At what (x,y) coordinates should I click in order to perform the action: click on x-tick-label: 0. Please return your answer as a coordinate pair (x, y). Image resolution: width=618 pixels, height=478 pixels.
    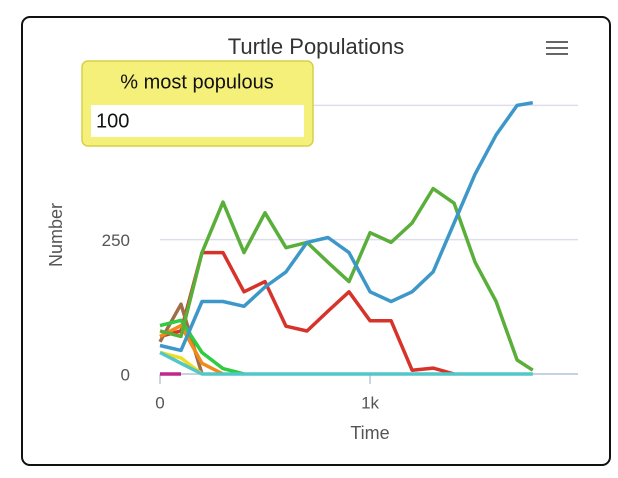
    Looking at the image, I should click on (159, 402).